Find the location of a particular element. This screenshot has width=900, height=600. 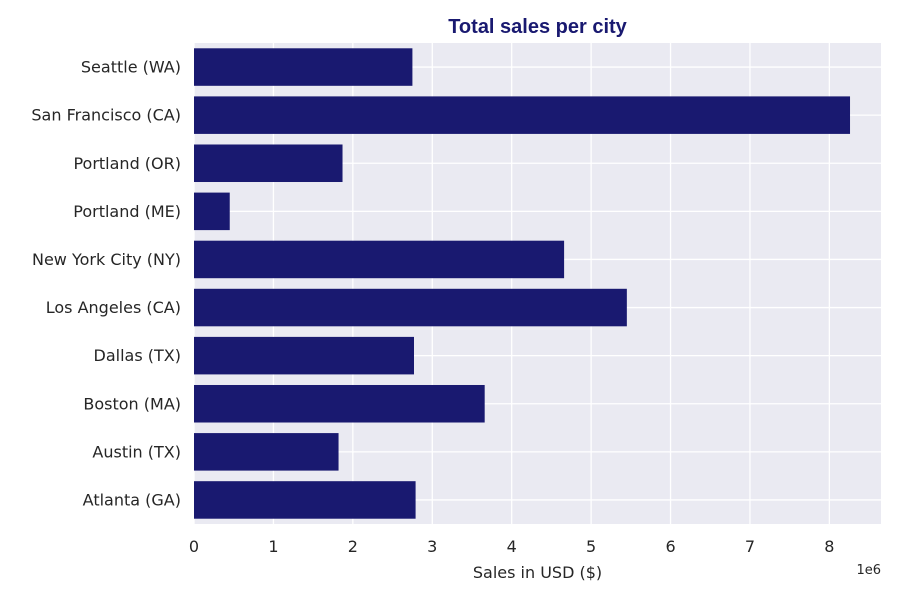

x-tick-label: 4 is located at coordinates (512, 546).